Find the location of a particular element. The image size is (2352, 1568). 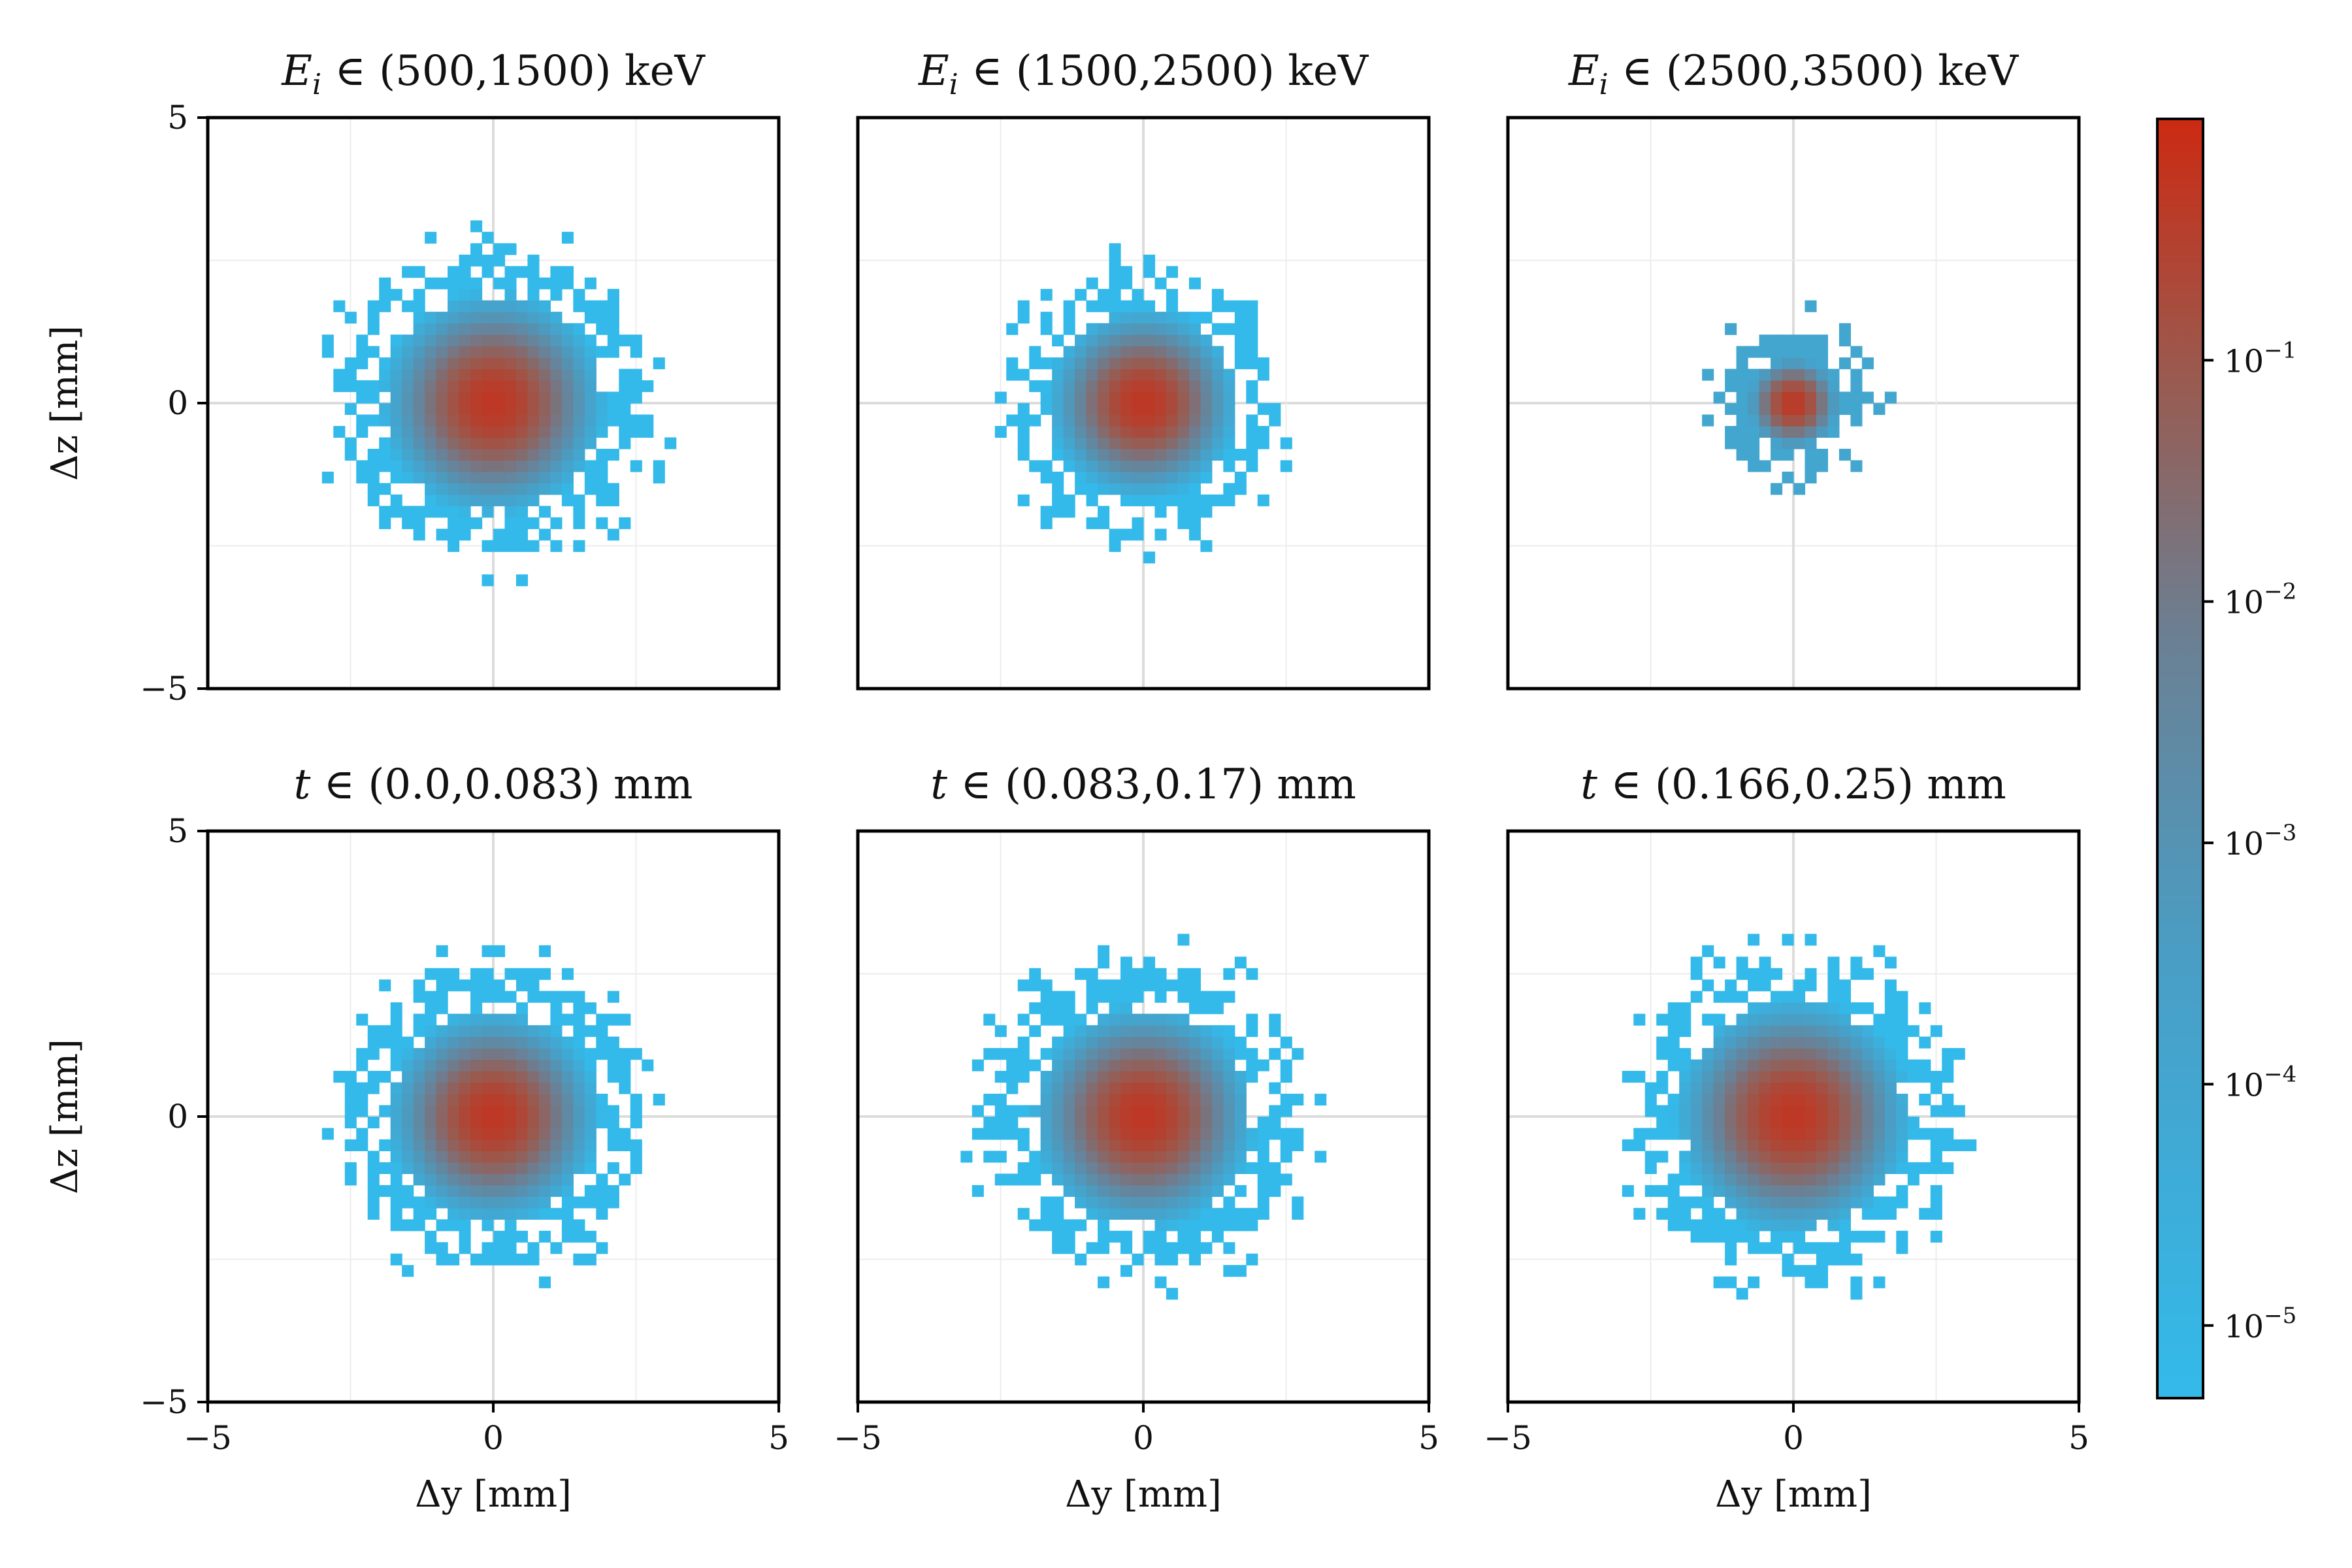

colorbar-tick-label: 10⁻⁴ is located at coordinates (2260, 1082).